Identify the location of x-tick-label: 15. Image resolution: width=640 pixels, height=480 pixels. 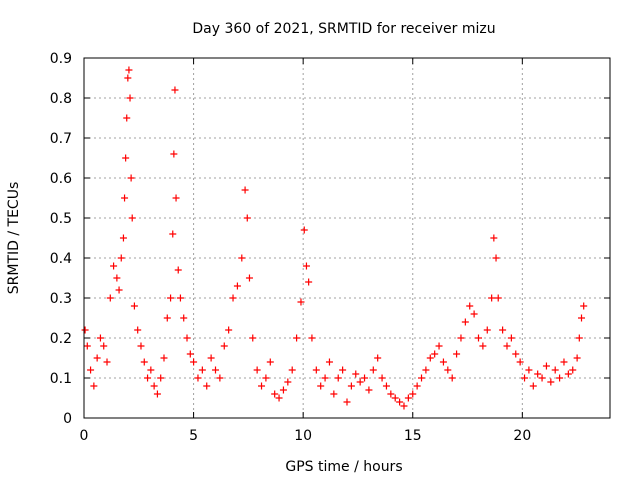
(413, 436).